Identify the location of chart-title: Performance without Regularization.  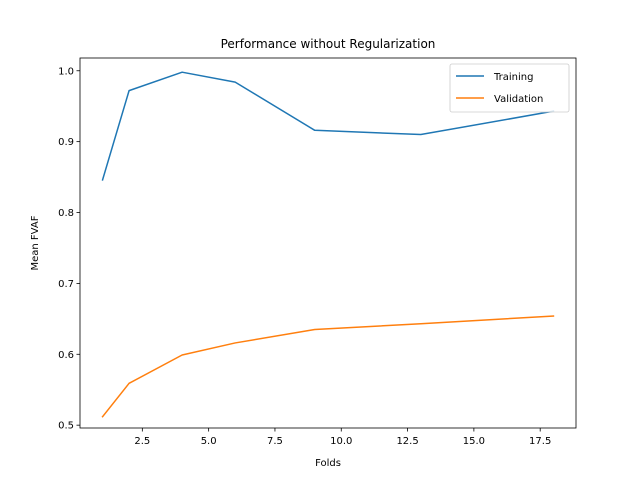
(328, 44).